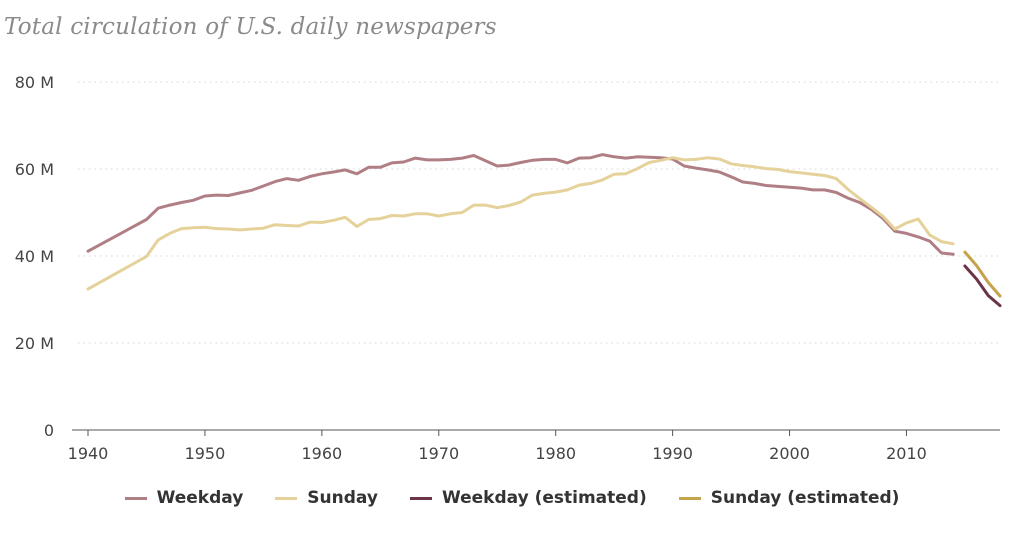  I want to click on x-tick-label: 2010, so click(906, 453).